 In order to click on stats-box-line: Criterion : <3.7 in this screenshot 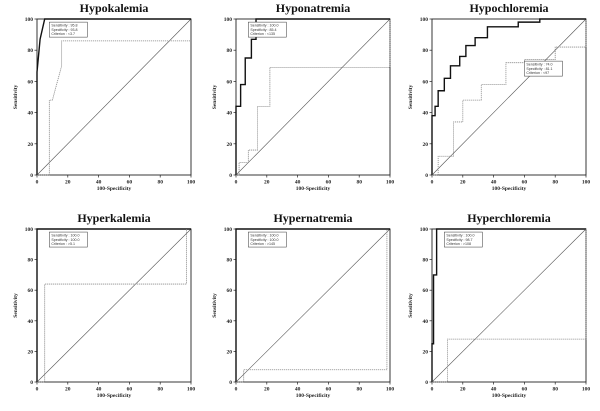, I will do `click(63, 34)`.